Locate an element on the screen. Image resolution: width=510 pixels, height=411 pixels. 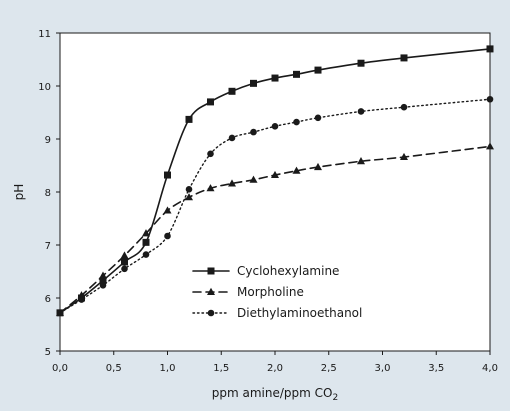
x-tick-label: 4,0 is located at coordinates (490, 368).